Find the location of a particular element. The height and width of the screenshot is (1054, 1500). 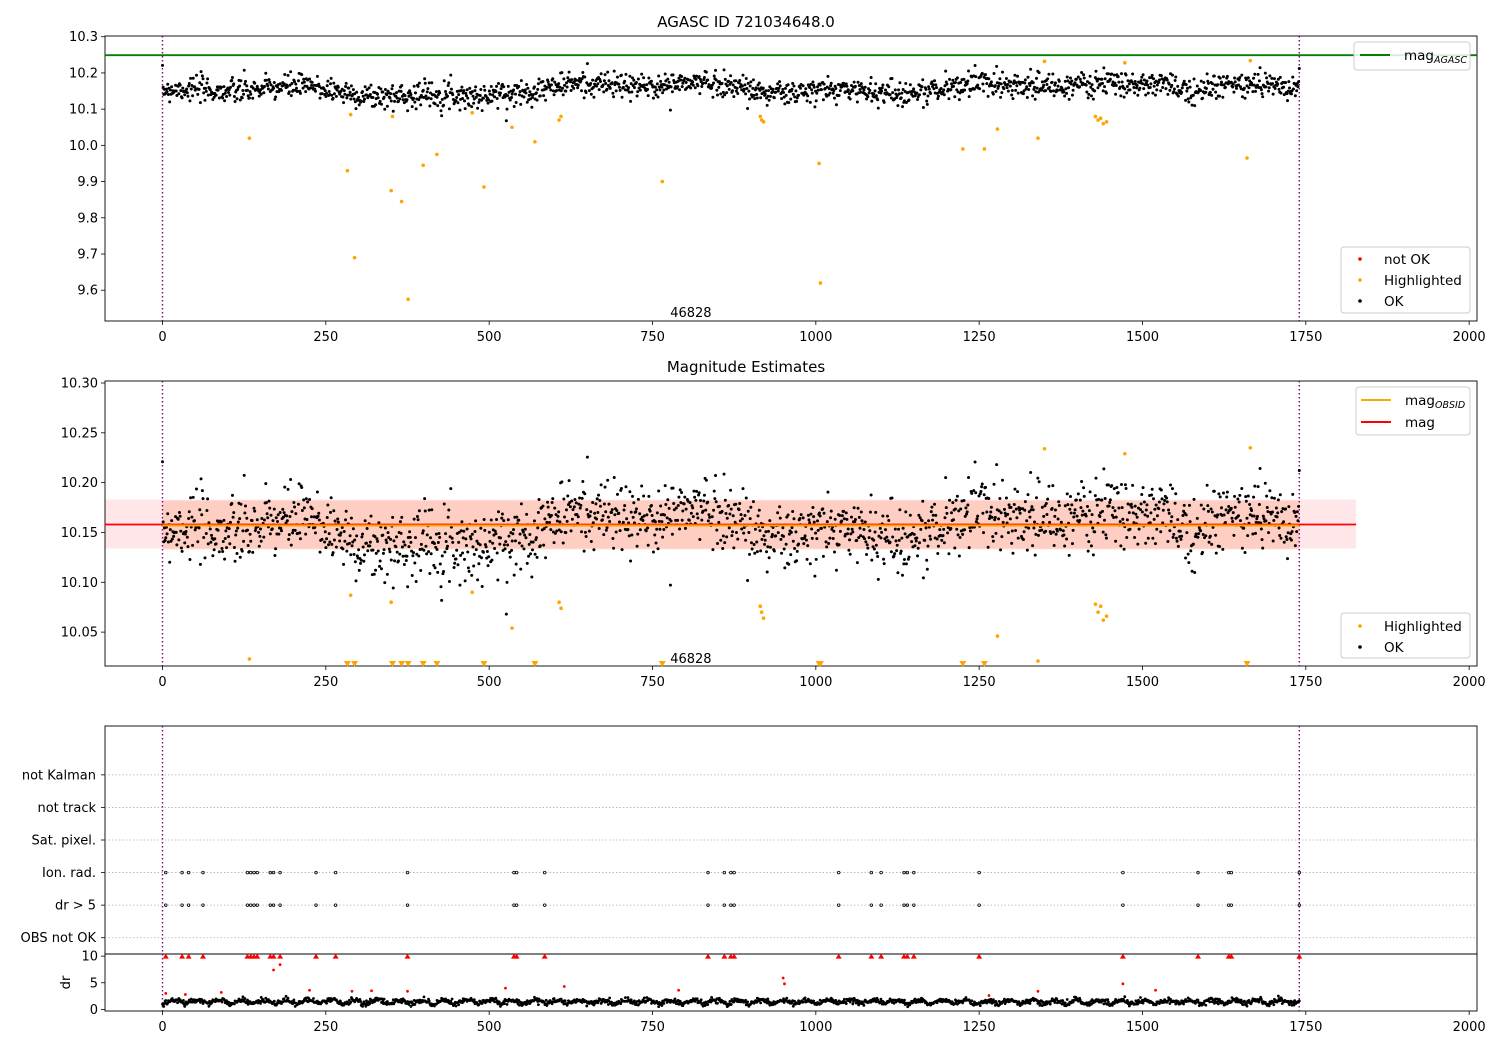

y-tick-label: 10.30 is located at coordinates (79, 383).